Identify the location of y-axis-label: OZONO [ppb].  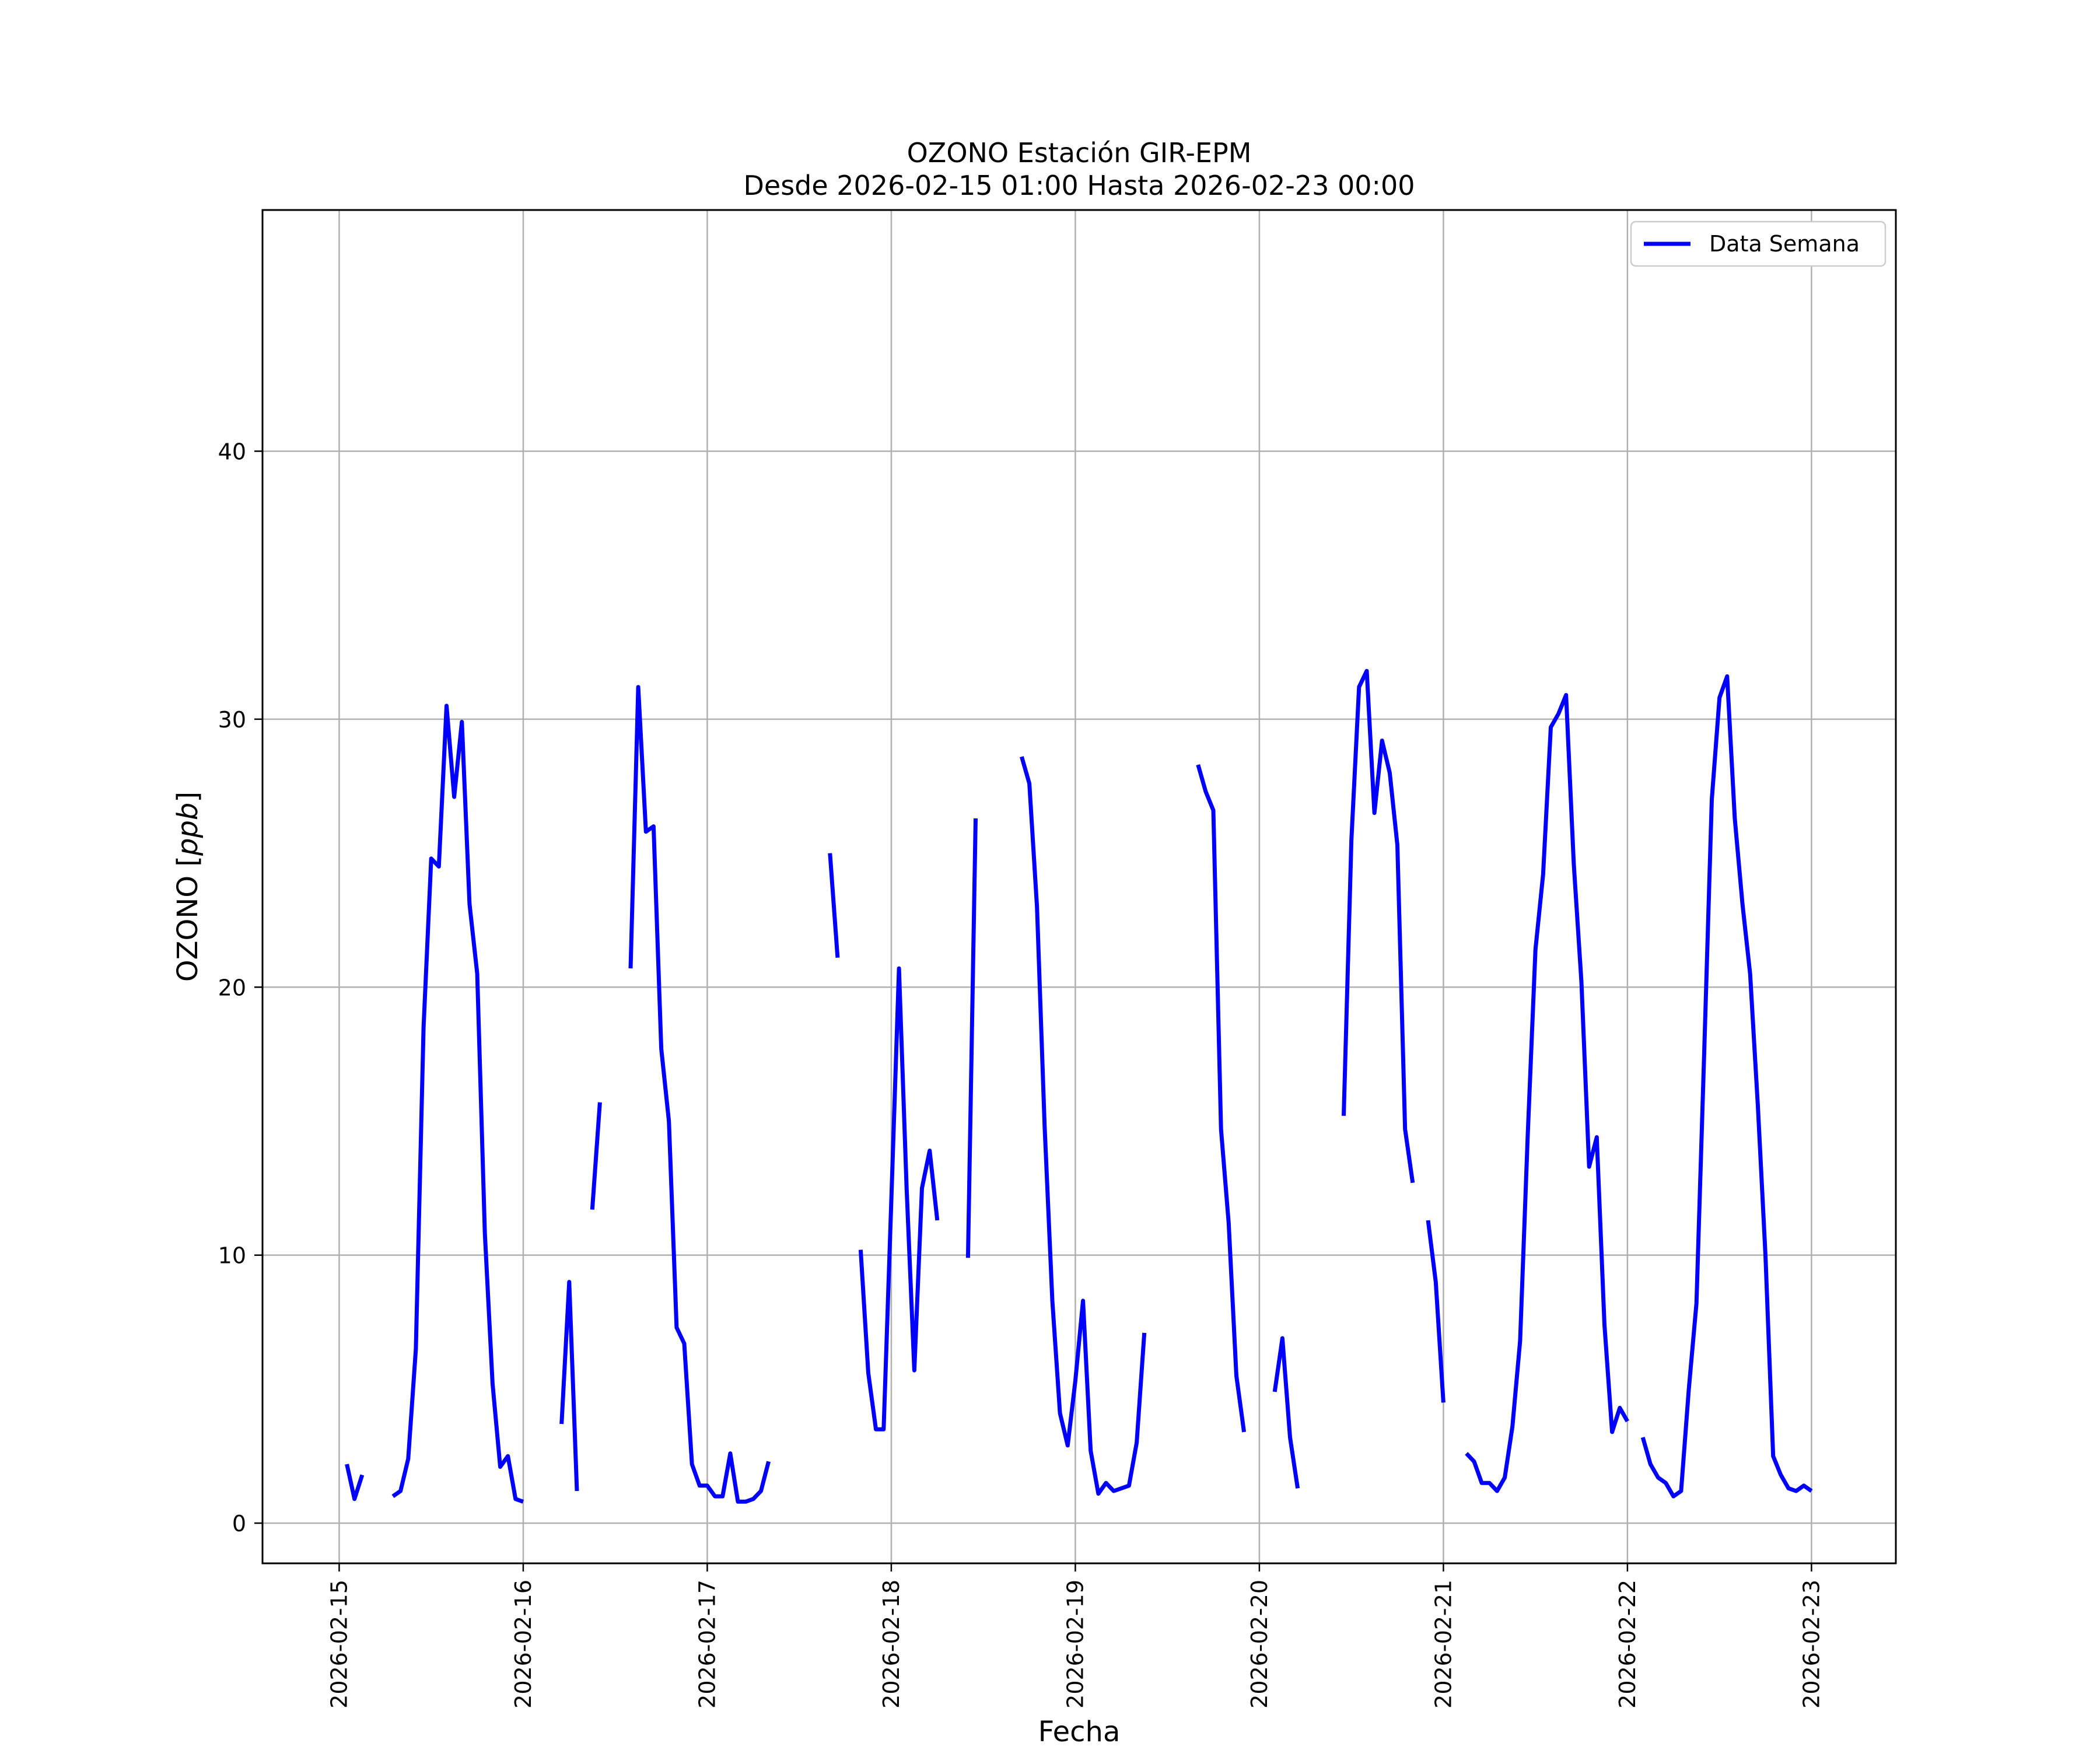
(188, 887).